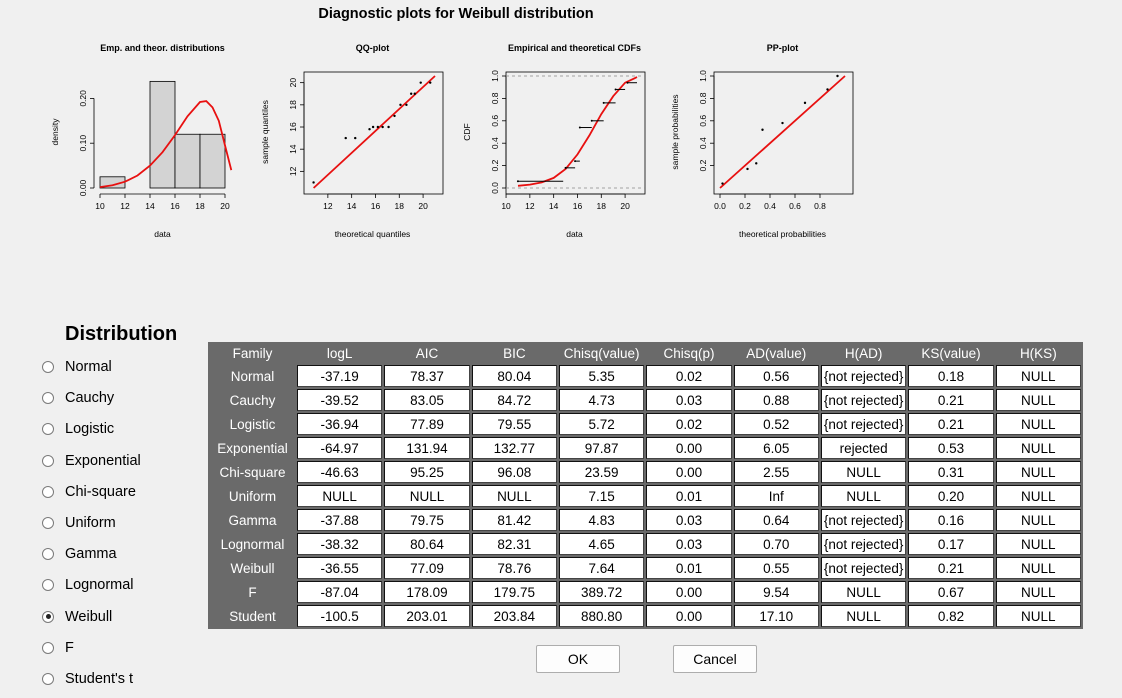  What do you see at coordinates (703, 165) in the screenshot?
I see `y-tick-label: 0.2` at bounding box center [703, 165].